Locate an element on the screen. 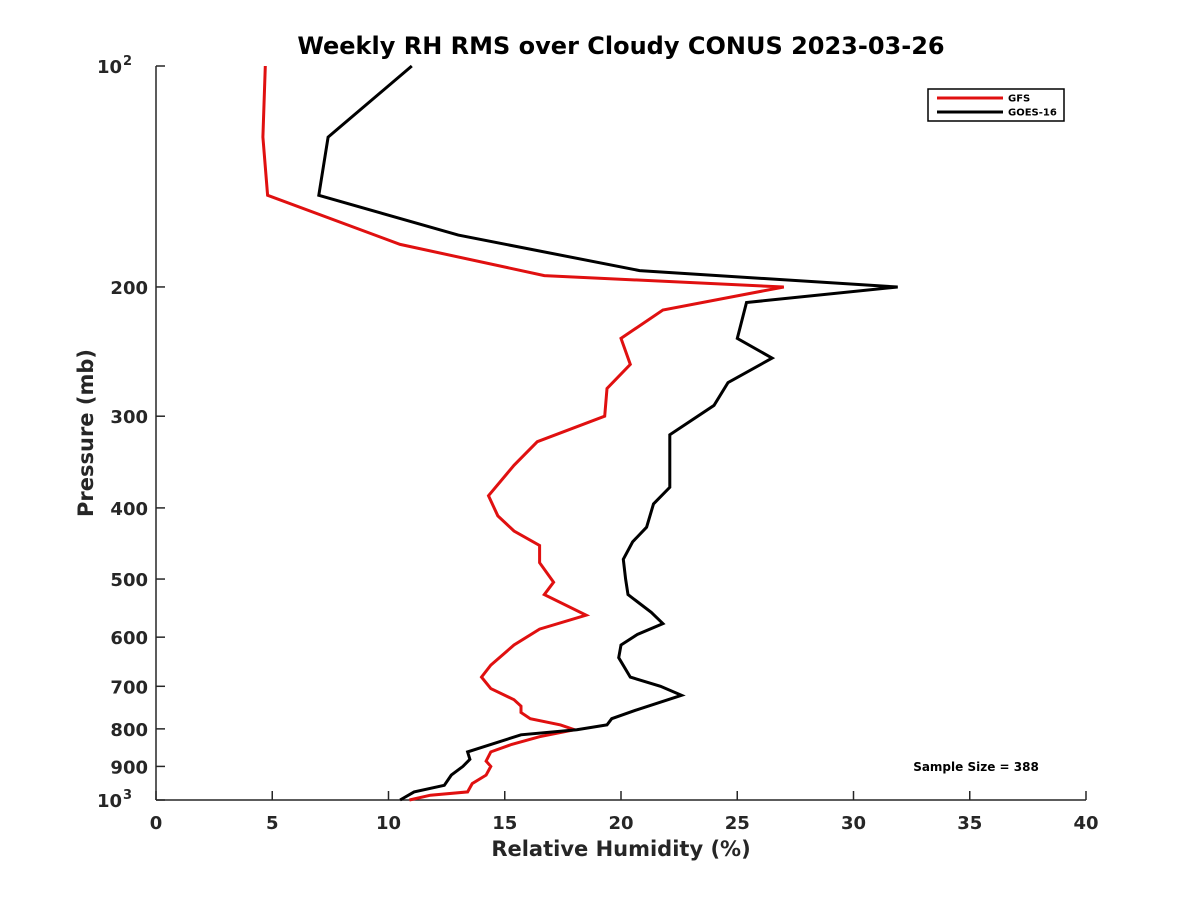  sample-size-annotation: Sample Size = 388 is located at coordinates (976, 767).